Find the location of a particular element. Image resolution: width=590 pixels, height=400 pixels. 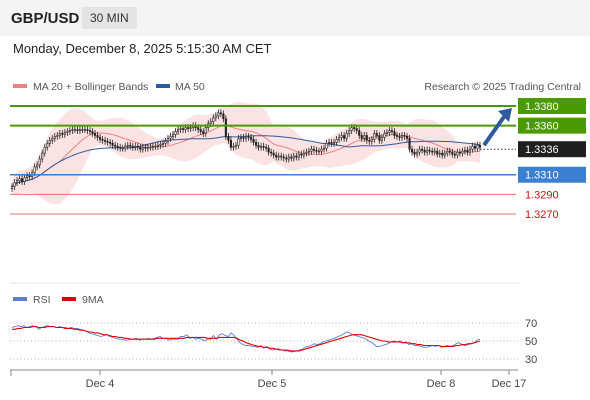

ma50-legend-swatch is located at coordinates (163, 86).